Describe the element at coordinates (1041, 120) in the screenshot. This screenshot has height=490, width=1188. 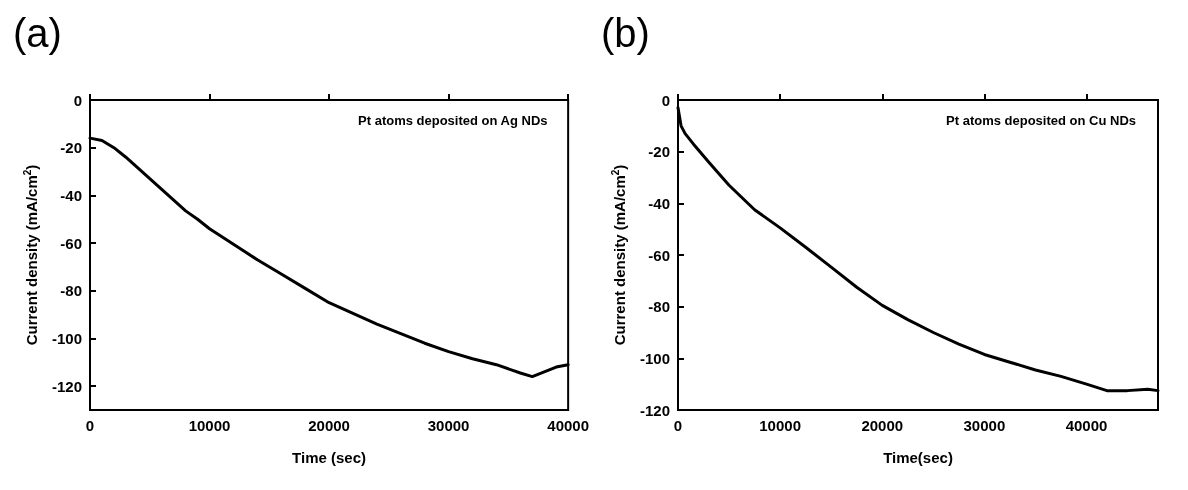
I see `annotation: Pt atoms deposited on Cu NDs` at that location.